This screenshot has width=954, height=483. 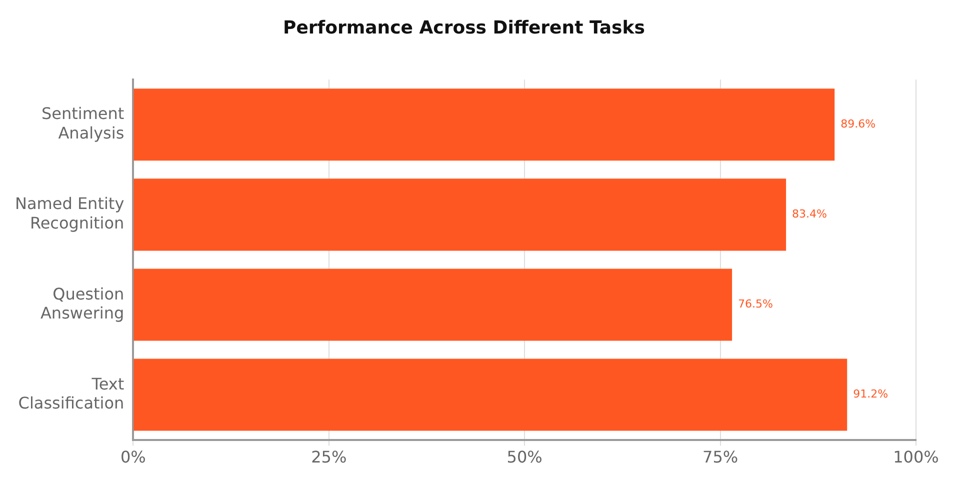 What do you see at coordinates (809, 214) in the screenshot?
I see `data-label: 83.4%` at bounding box center [809, 214].